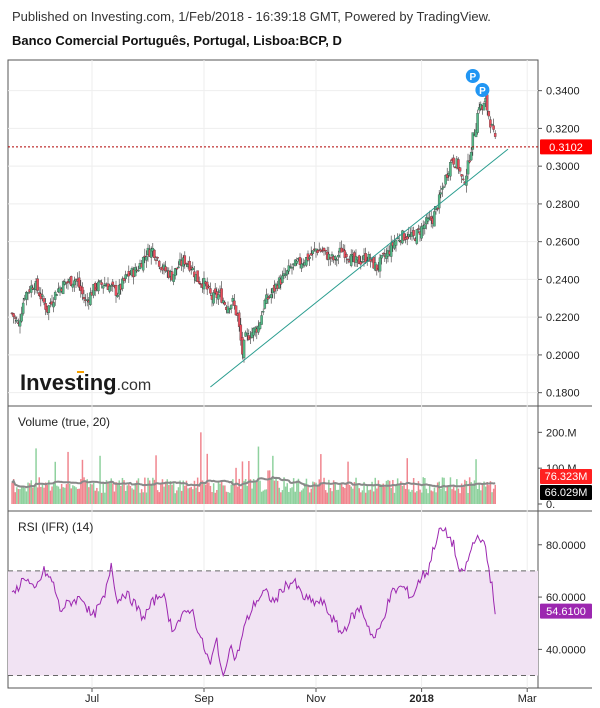 Image resolution: width=600 pixels, height=708 pixels. What do you see at coordinates (566, 147) in the screenshot?
I see `last-price-badge: 0.3102` at bounding box center [566, 147].